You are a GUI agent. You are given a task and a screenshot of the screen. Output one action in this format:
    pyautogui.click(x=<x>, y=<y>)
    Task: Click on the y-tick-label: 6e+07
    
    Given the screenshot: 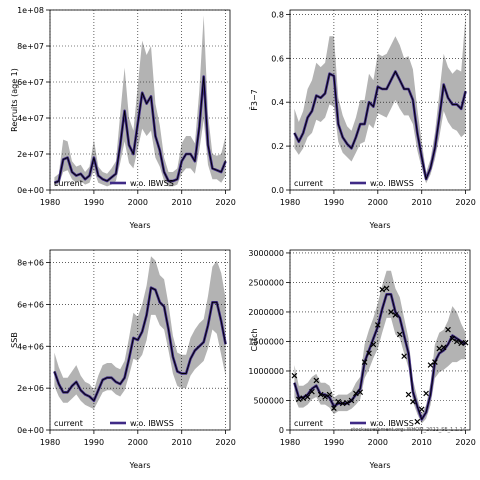 What is the action you would take?
    pyautogui.click(x=30, y=82)
    